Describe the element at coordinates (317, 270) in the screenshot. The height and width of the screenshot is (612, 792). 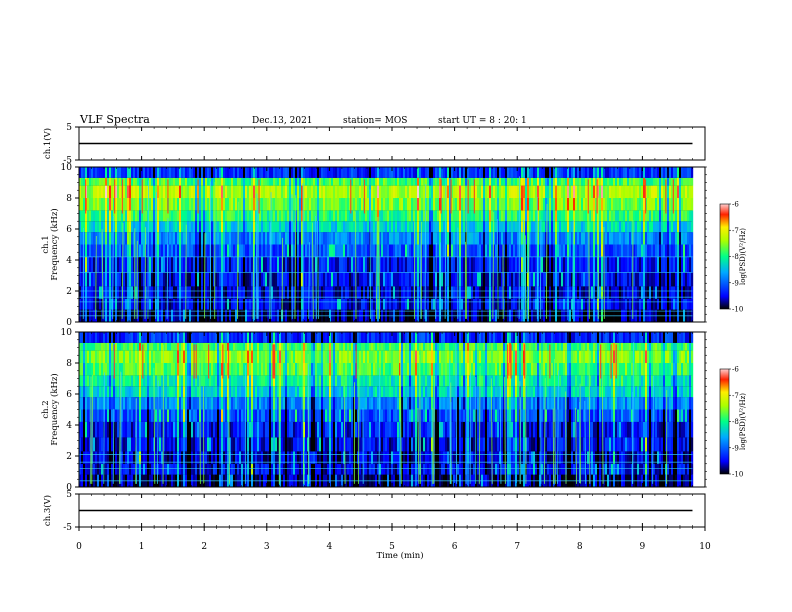
I see `sferic-streak` at that location.